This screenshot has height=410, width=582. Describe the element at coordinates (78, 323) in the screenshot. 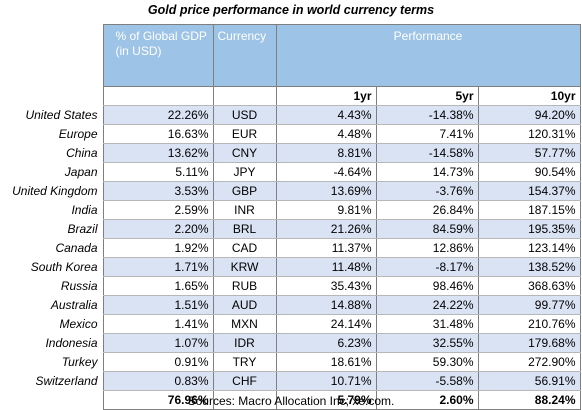

I see `country-cell: Mexico` at that location.